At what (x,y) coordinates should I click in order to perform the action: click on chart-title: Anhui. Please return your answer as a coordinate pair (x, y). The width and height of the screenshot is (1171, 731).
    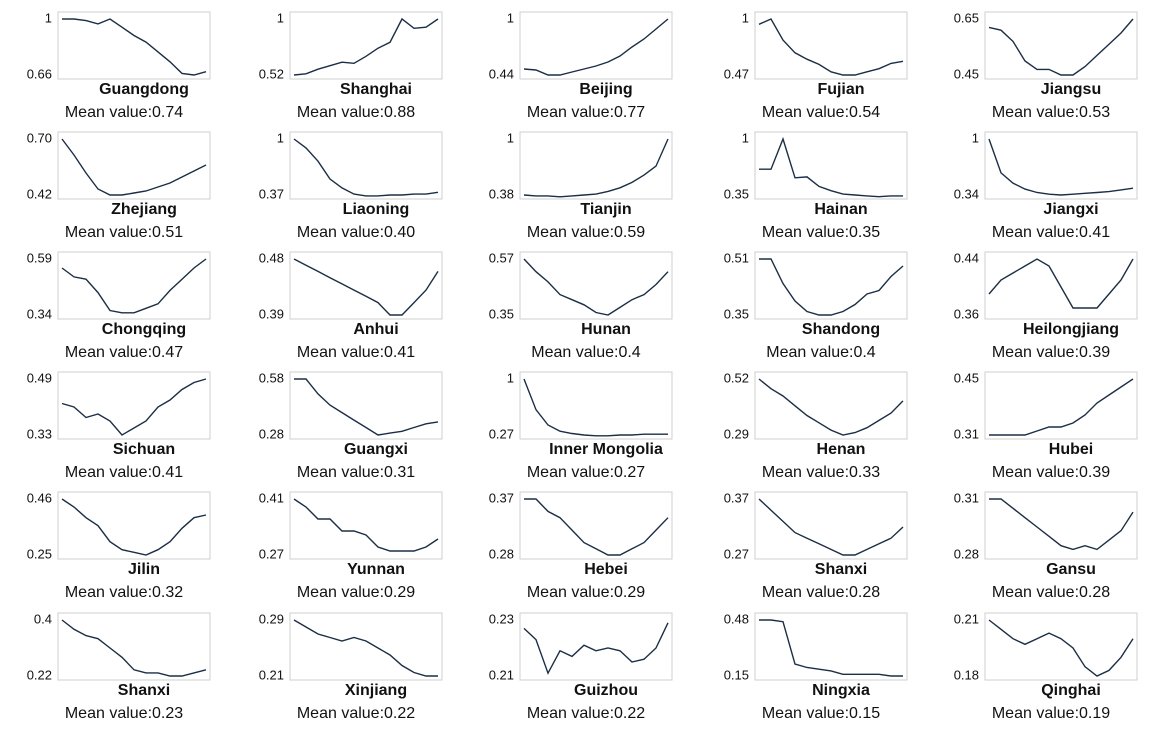
    Looking at the image, I should click on (375, 329).